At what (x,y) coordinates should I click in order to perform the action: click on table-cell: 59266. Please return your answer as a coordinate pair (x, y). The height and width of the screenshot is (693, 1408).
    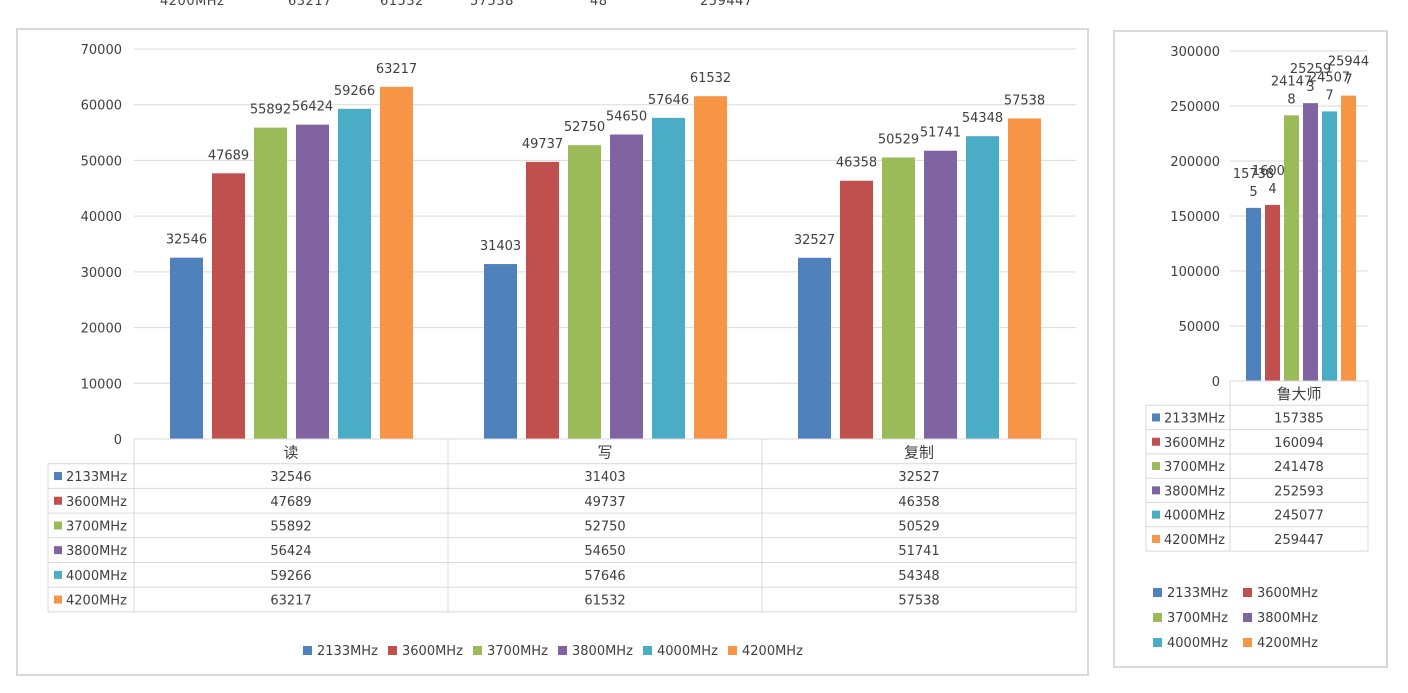
    Looking at the image, I should click on (290, 576).